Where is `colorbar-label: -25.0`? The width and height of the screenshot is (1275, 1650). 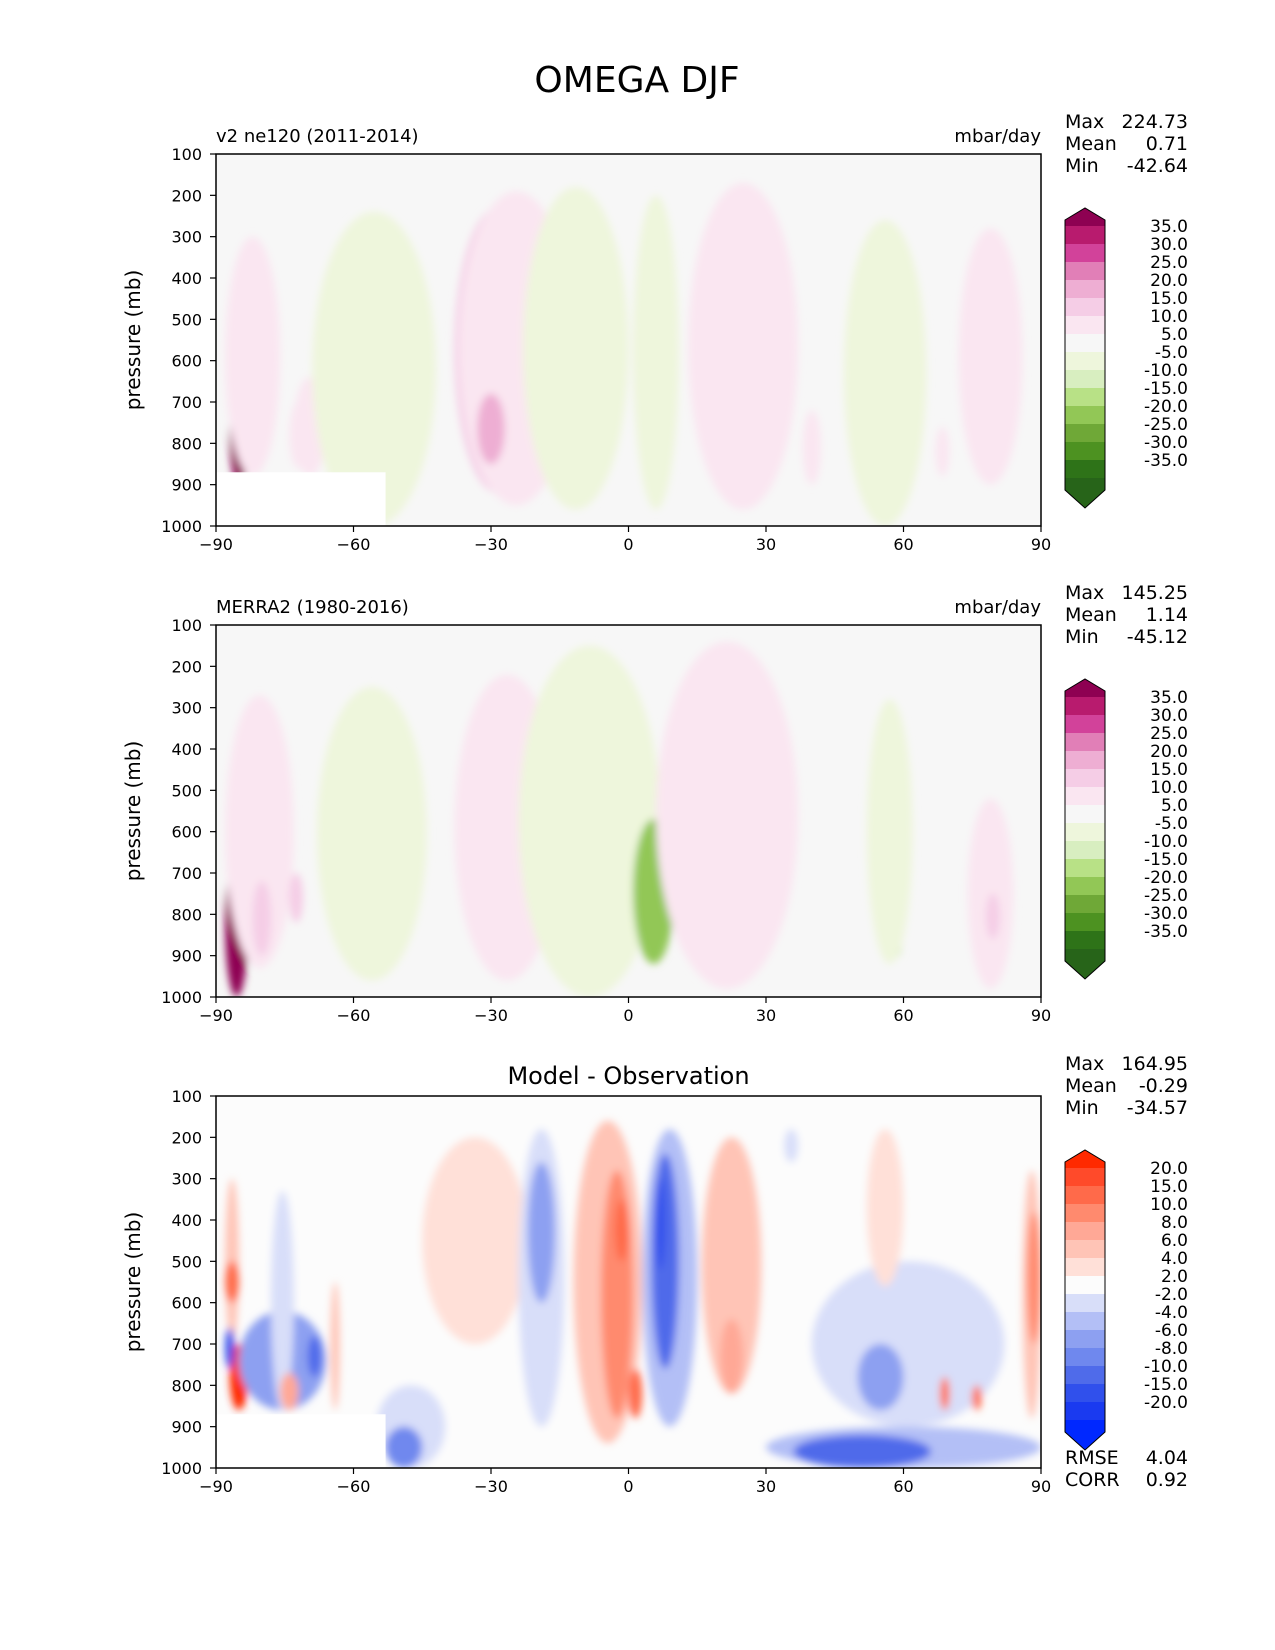
colorbar-label: -25.0 is located at coordinates (1166, 896).